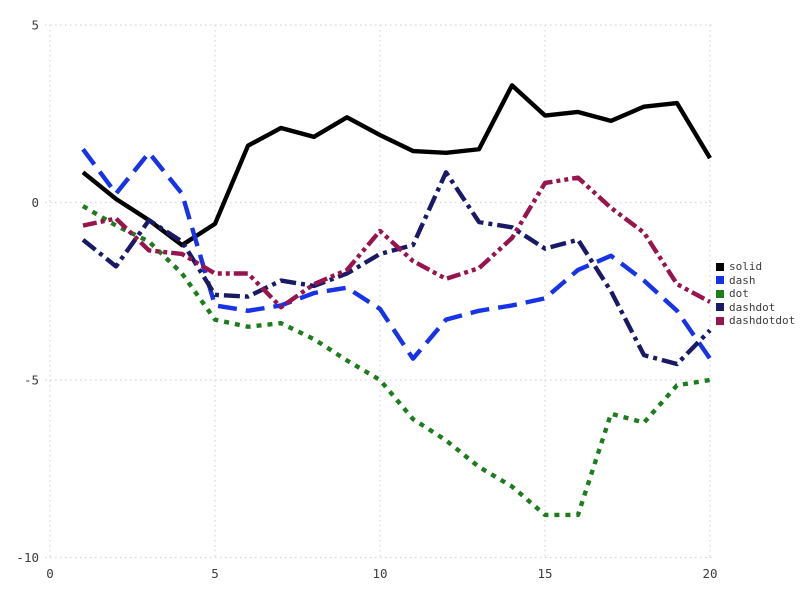 The height and width of the screenshot is (600, 800). Describe the element at coordinates (35, 202) in the screenshot. I see `y-tick-label: 0` at that location.